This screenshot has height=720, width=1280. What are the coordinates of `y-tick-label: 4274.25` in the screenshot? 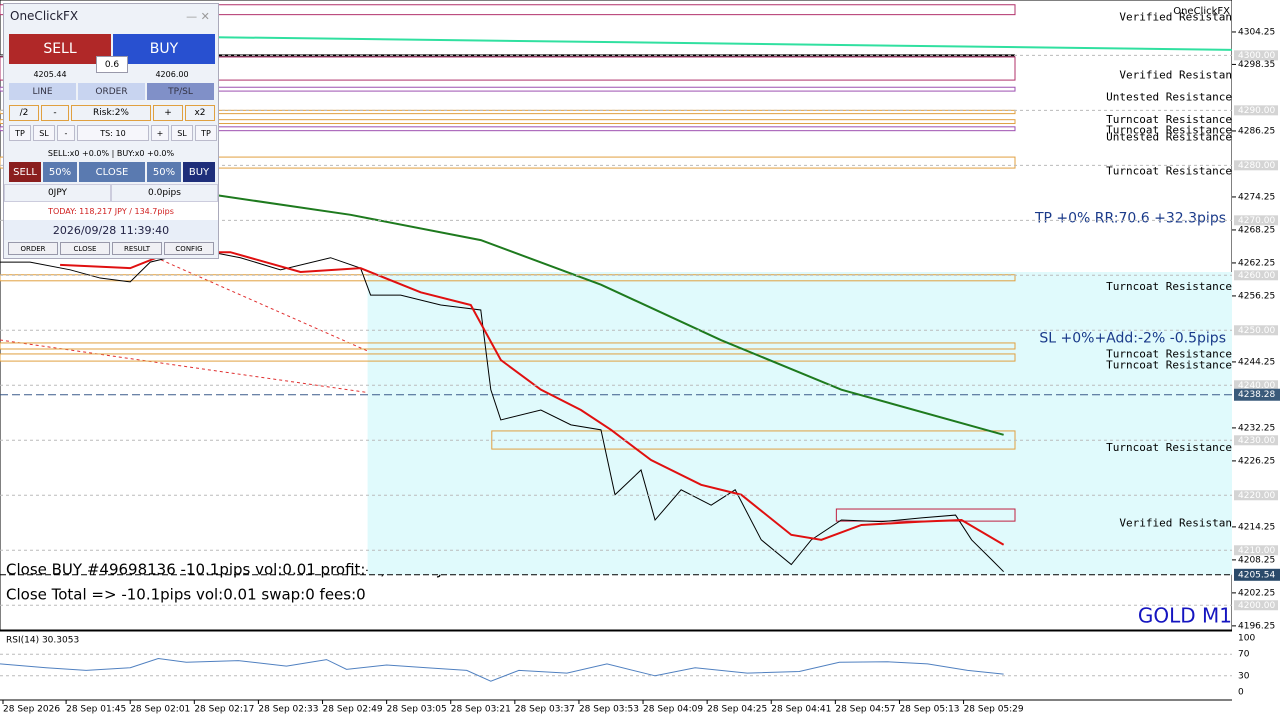 It's located at (1256, 197).